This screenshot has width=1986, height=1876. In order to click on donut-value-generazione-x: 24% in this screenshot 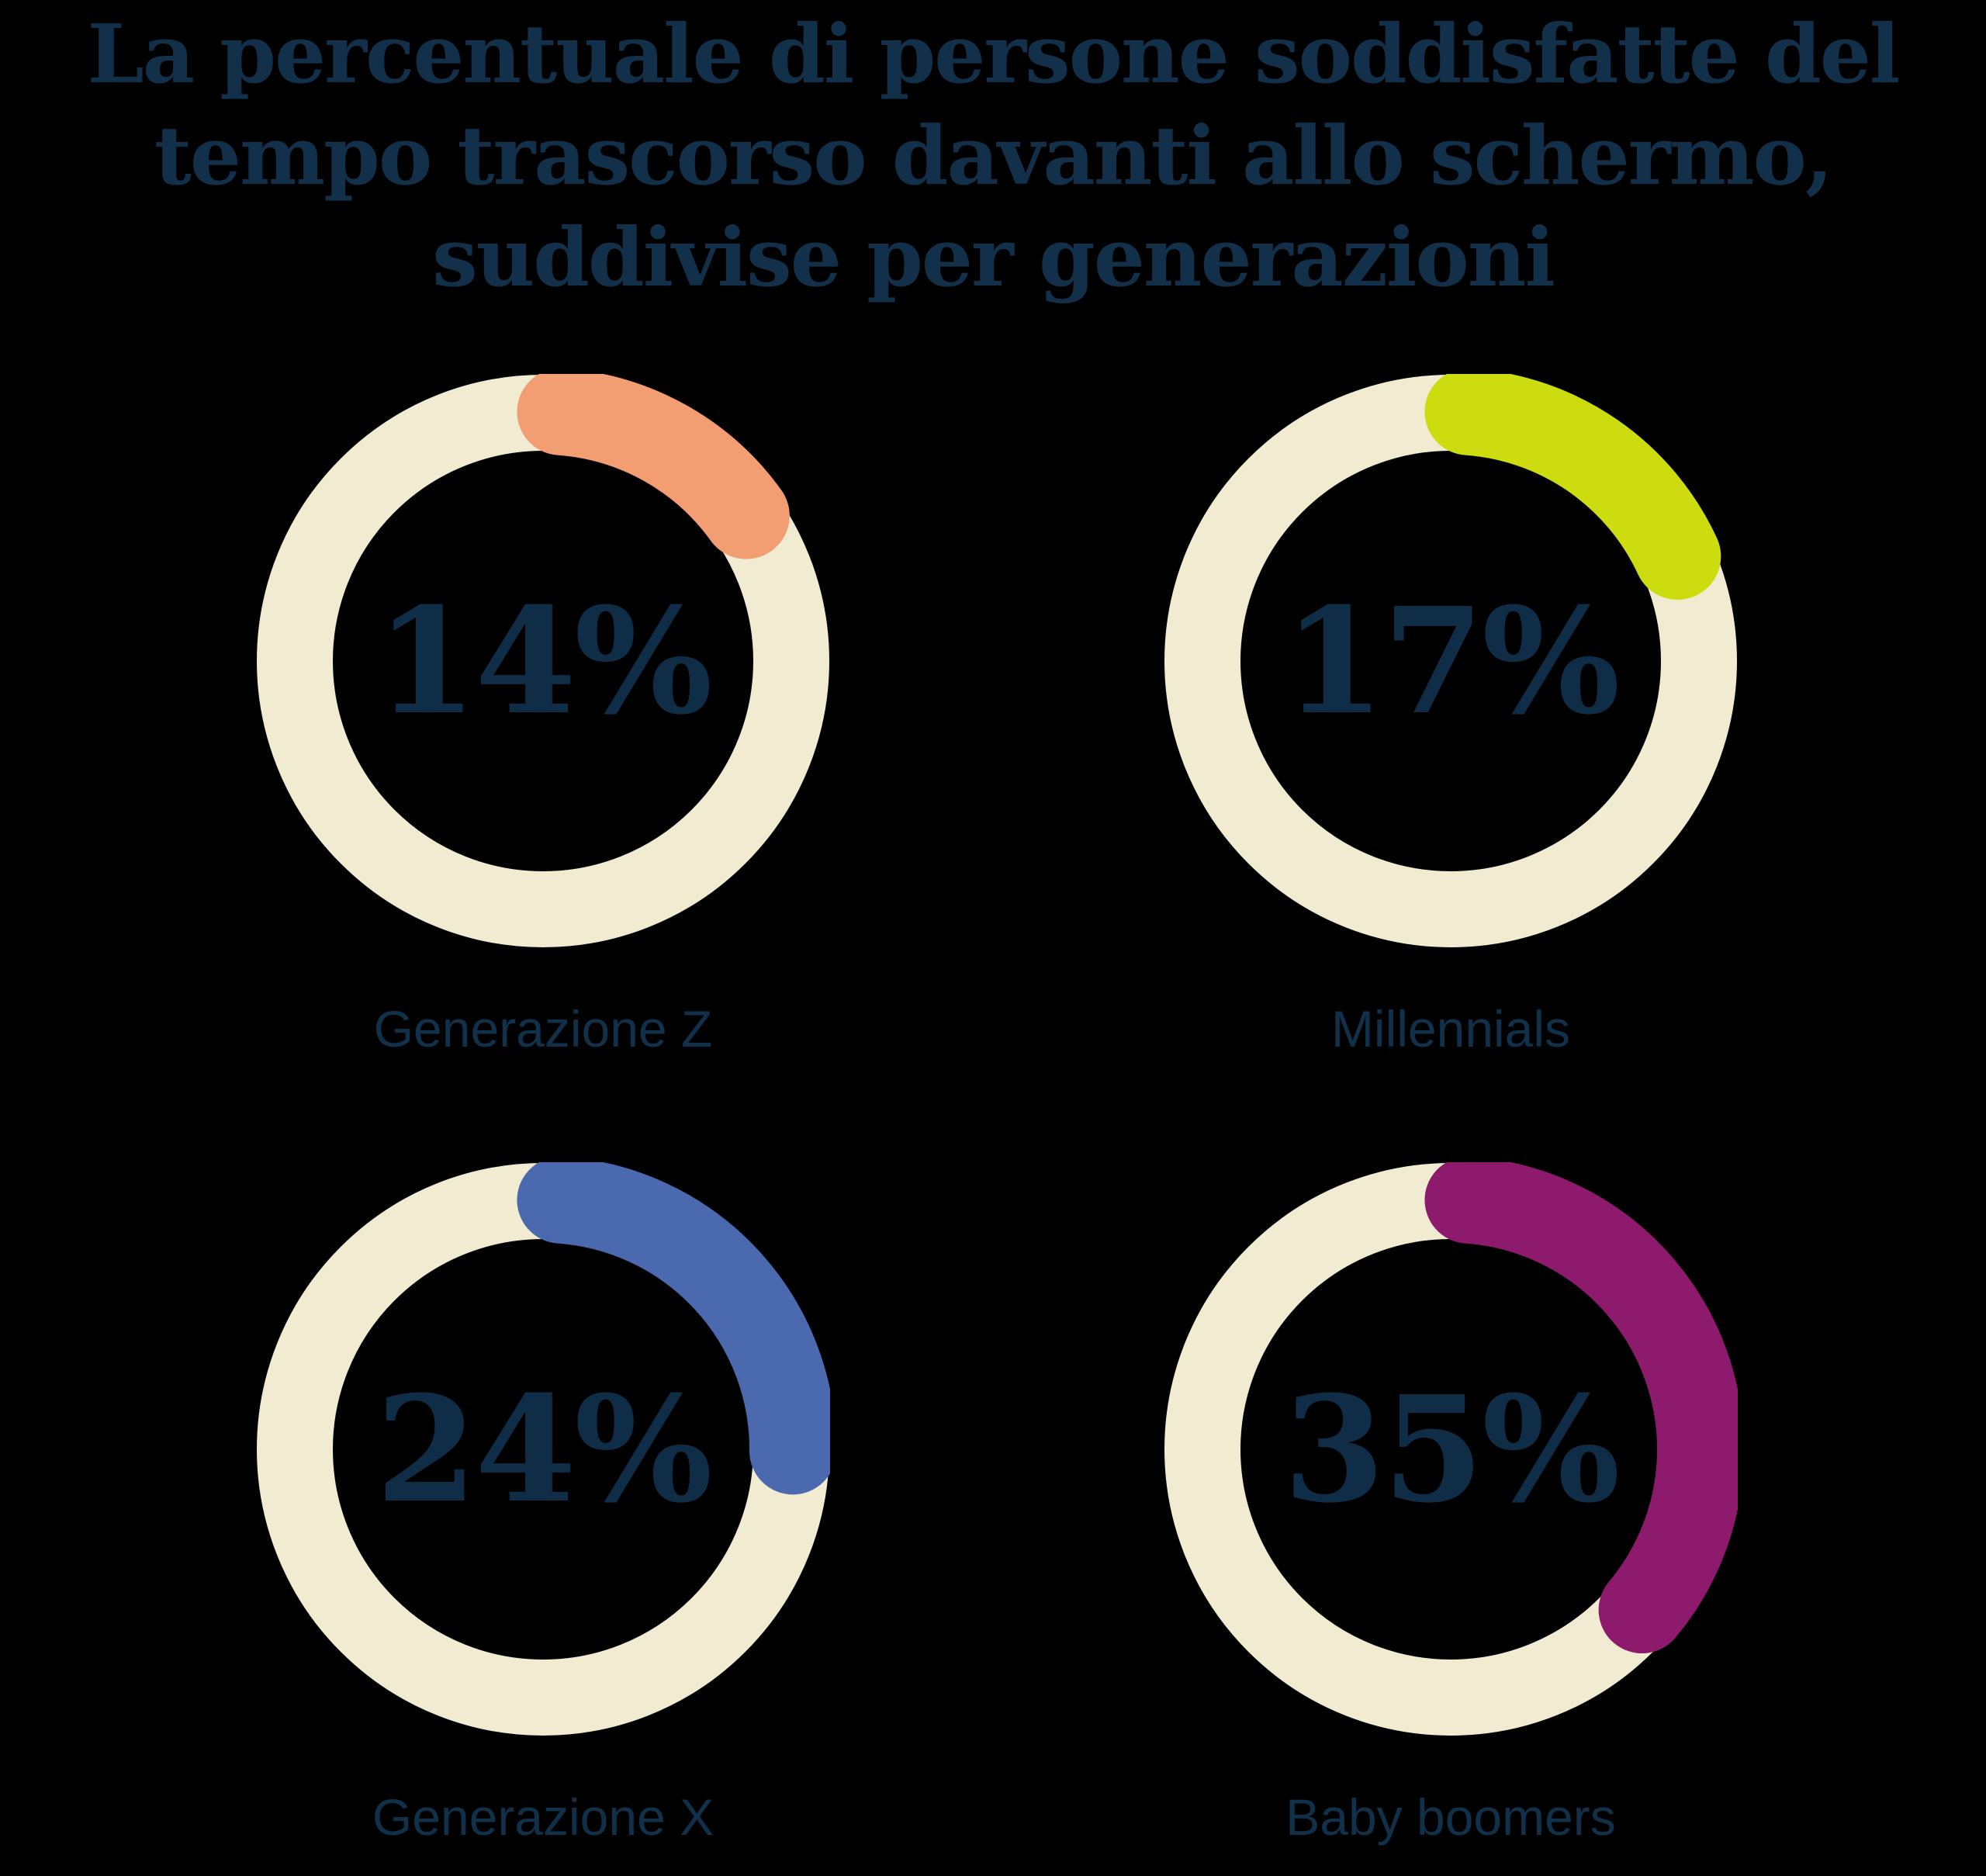, I will do `click(543, 1449)`.